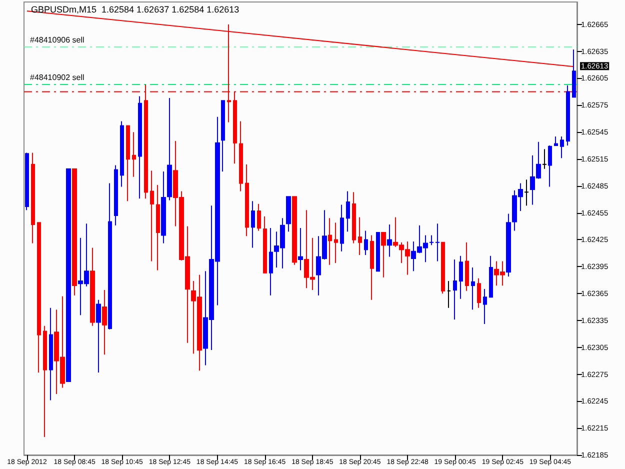 Image resolution: width=625 pixels, height=469 pixels. I want to click on chart-title: GBPUSDm,M15 1.62584 1.62637 1.62584 1.62613, so click(135, 9).